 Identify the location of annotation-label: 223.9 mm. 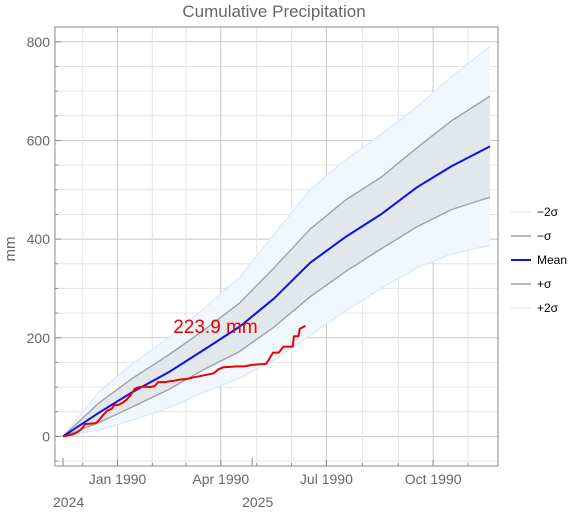
(215, 327).